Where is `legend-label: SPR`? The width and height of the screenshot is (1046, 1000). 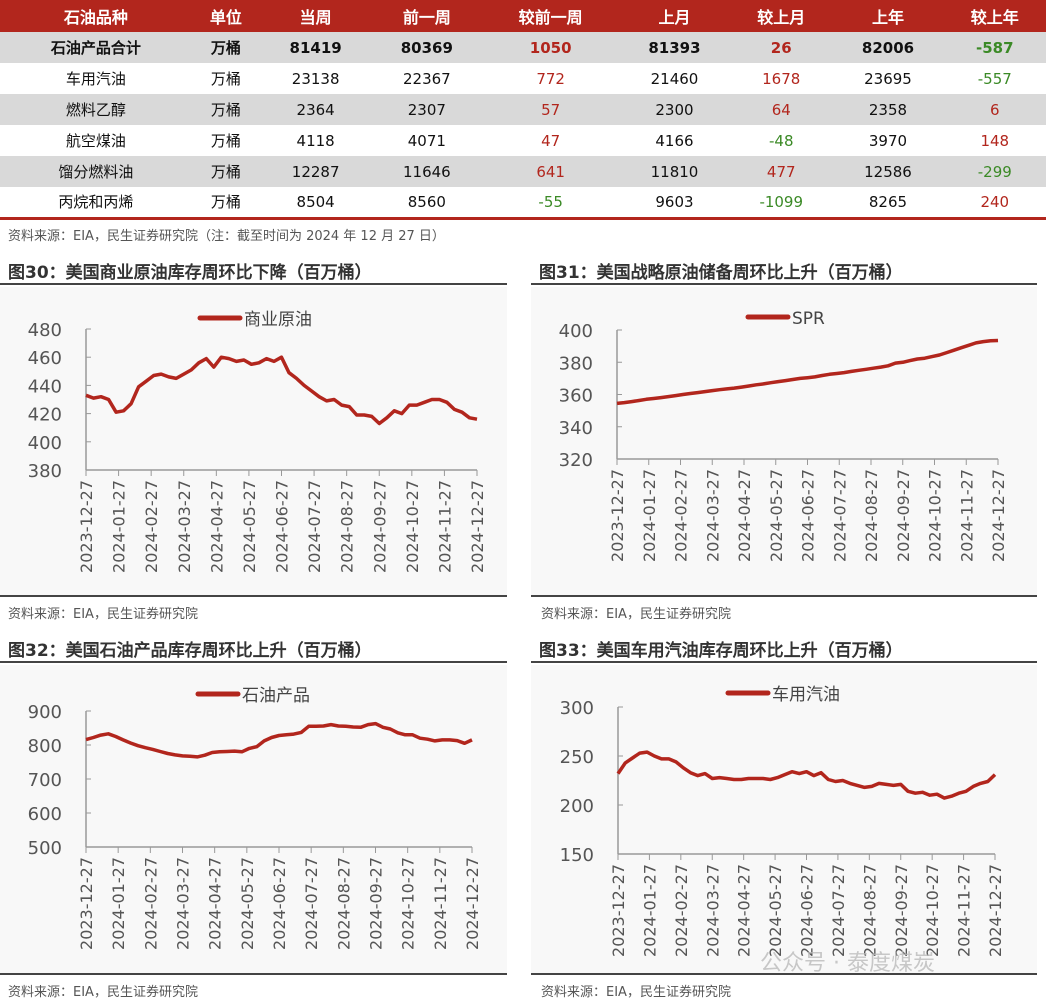 legend-label: SPR is located at coordinates (808, 319).